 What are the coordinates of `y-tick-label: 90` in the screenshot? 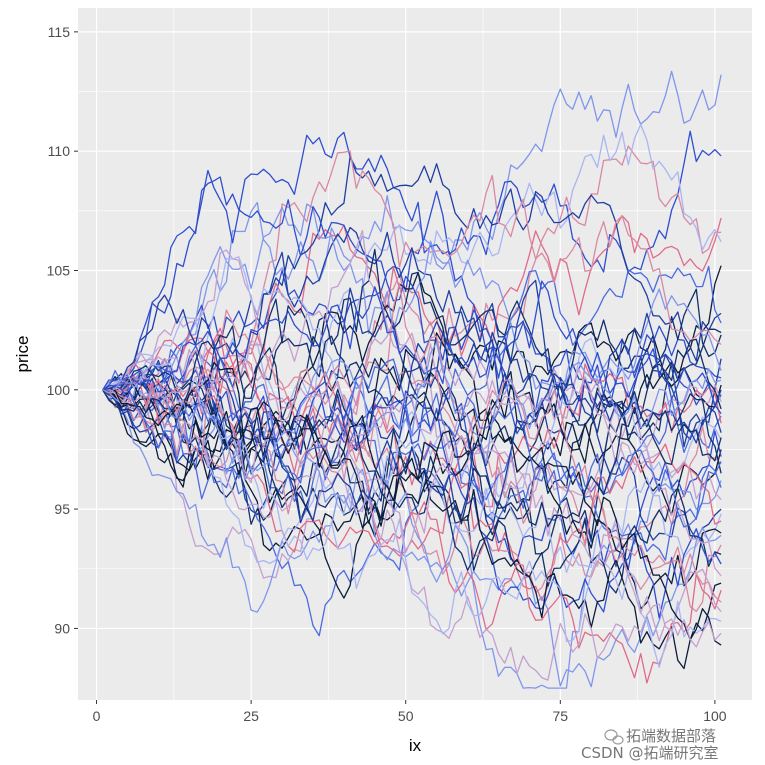 It's located at (62, 628).